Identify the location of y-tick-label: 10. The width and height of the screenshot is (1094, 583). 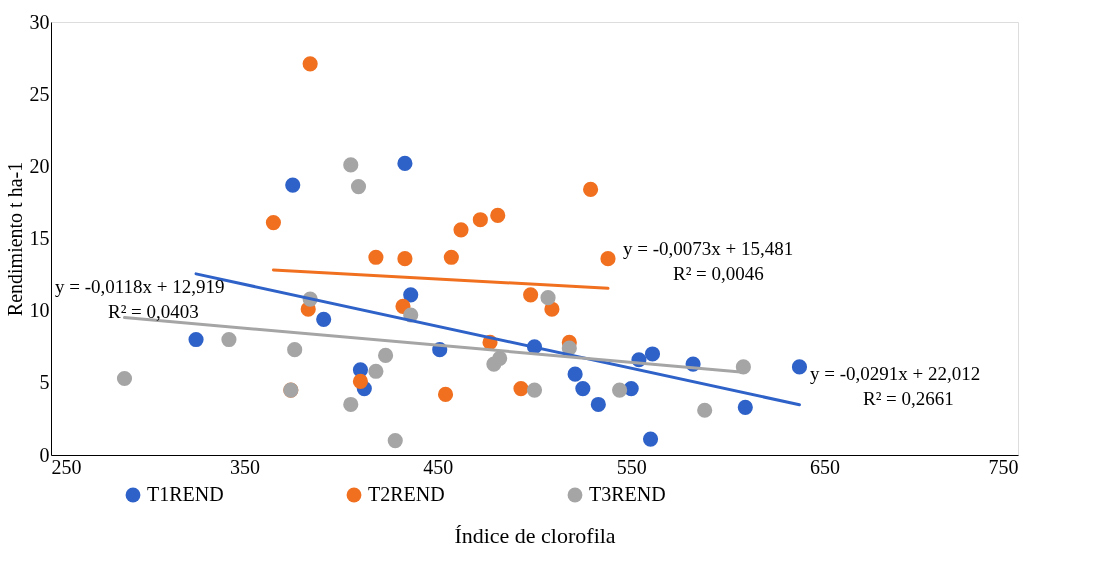
(39, 310).